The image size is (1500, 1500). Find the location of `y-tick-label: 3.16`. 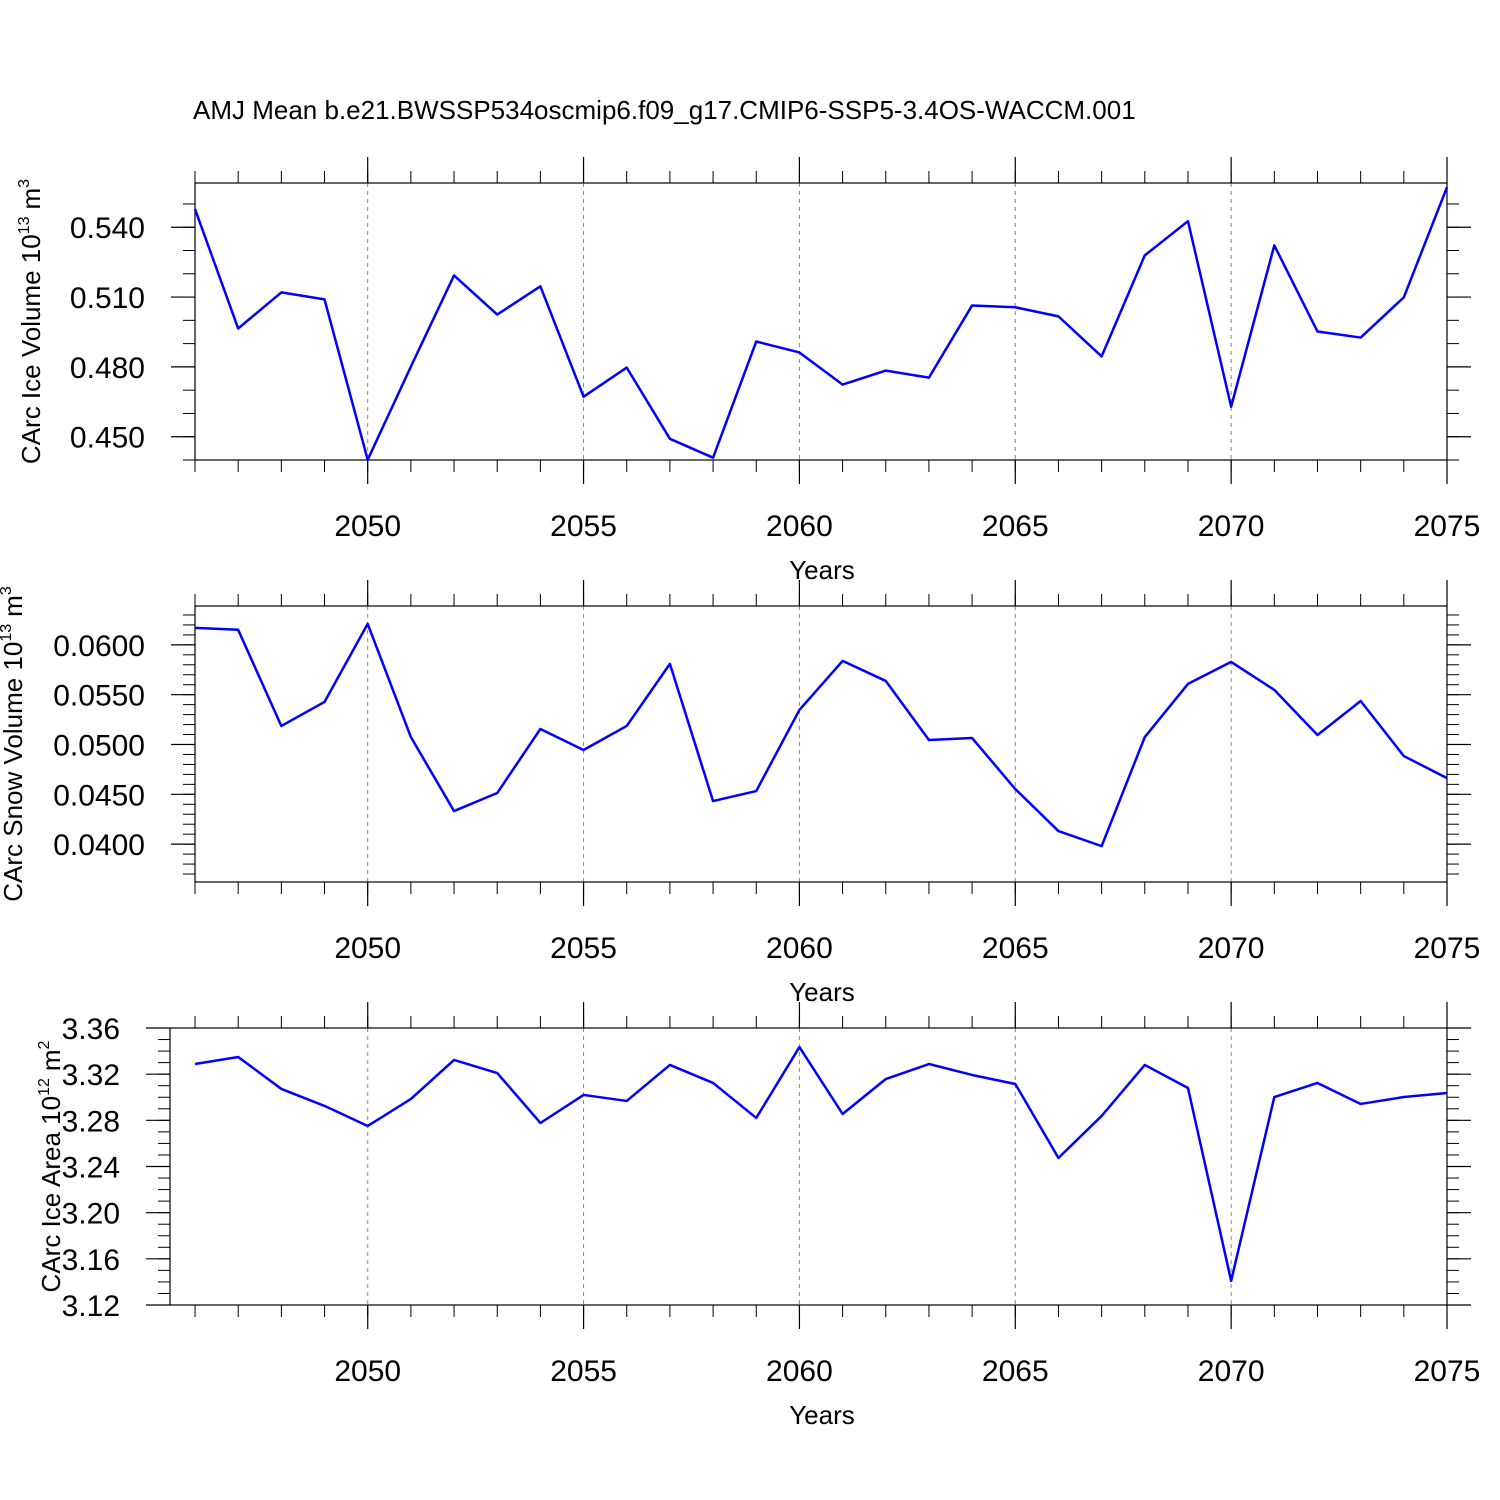

y-tick-label: 3.16 is located at coordinates (91, 1260).